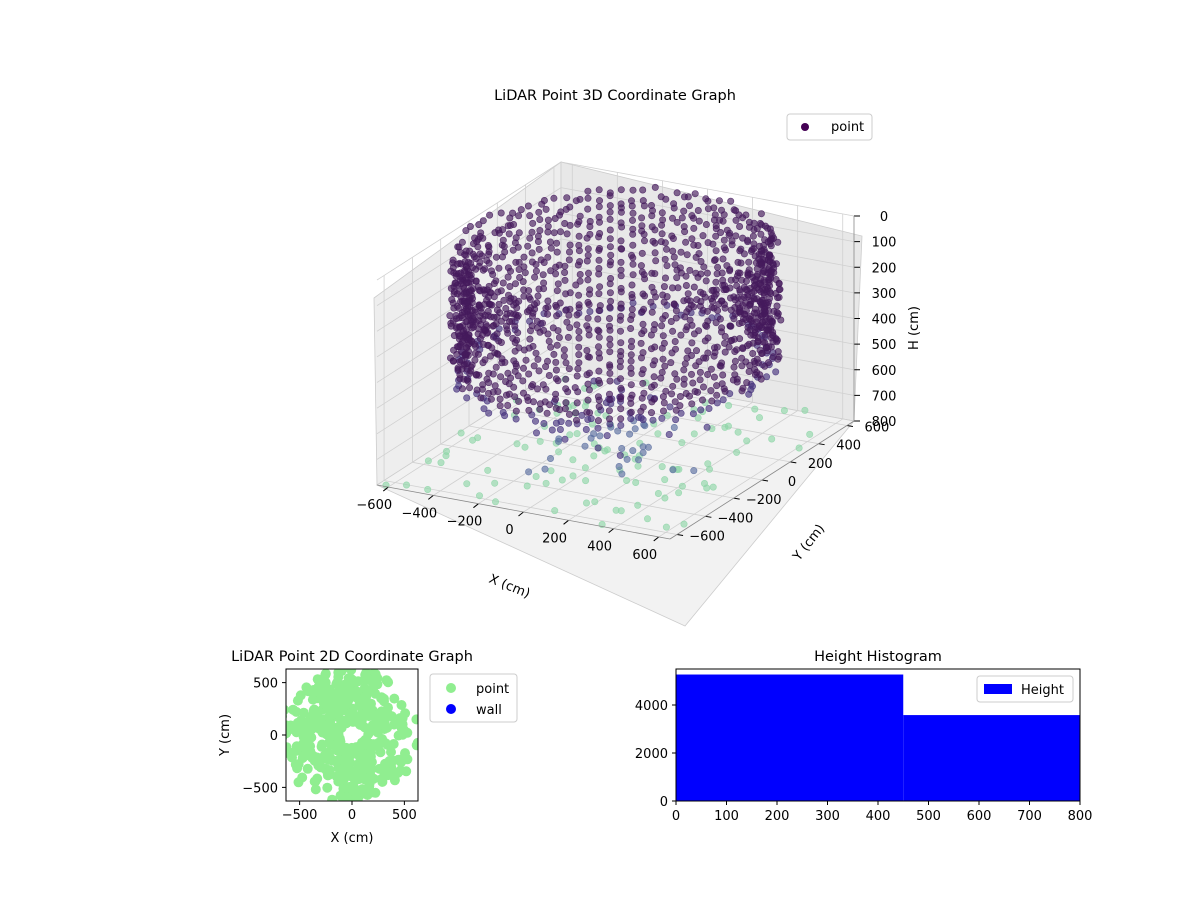  I want to click on y-tick-label-3d: 400, so click(848, 446).